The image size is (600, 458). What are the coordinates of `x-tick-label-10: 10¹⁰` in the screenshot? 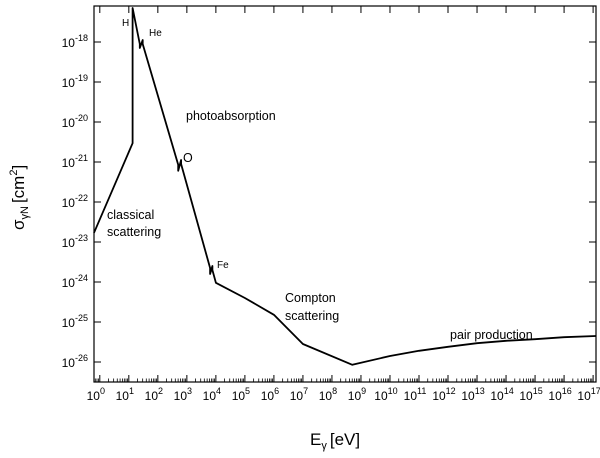 It's located at (385, 394).